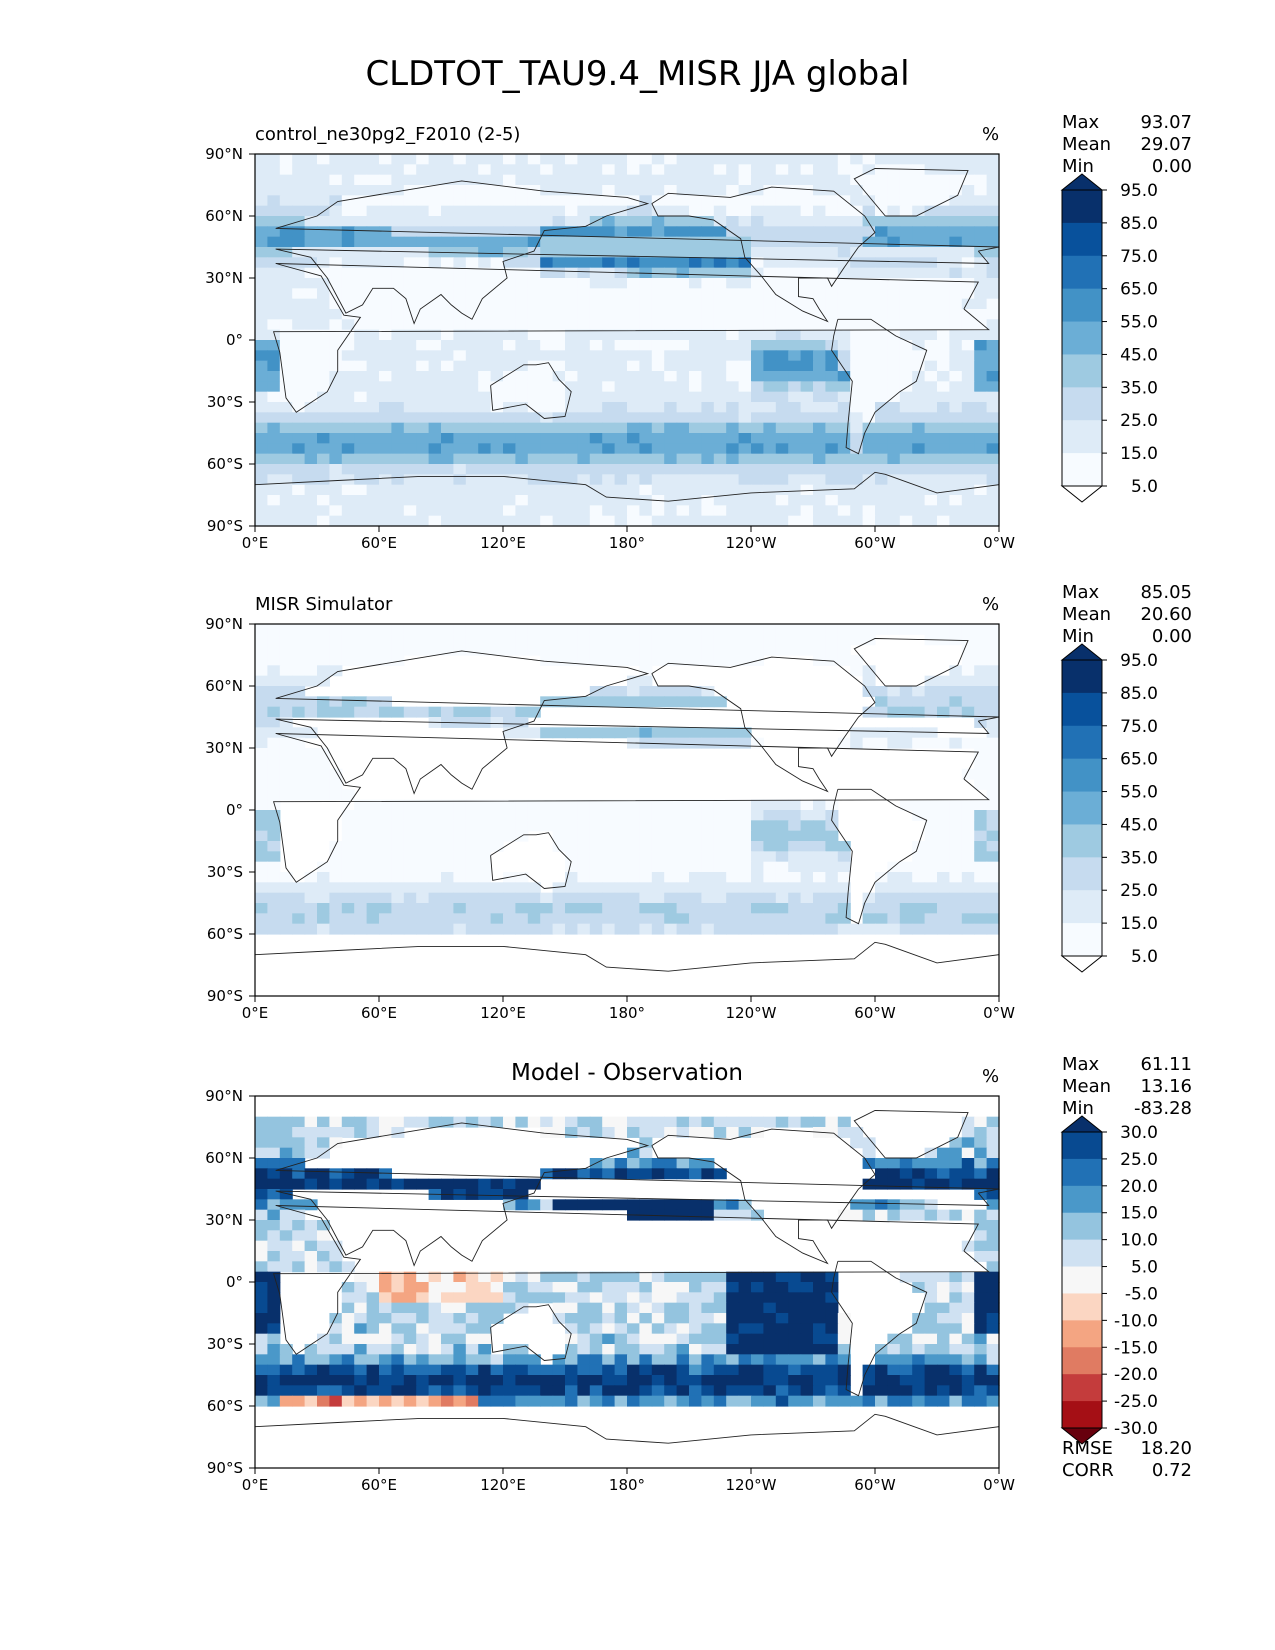 This screenshot has width=1275, height=1650. Describe the element at coordinates (1139, 858) in the screenshot. I see `colorbar-tick-label: 35.0` at that location.